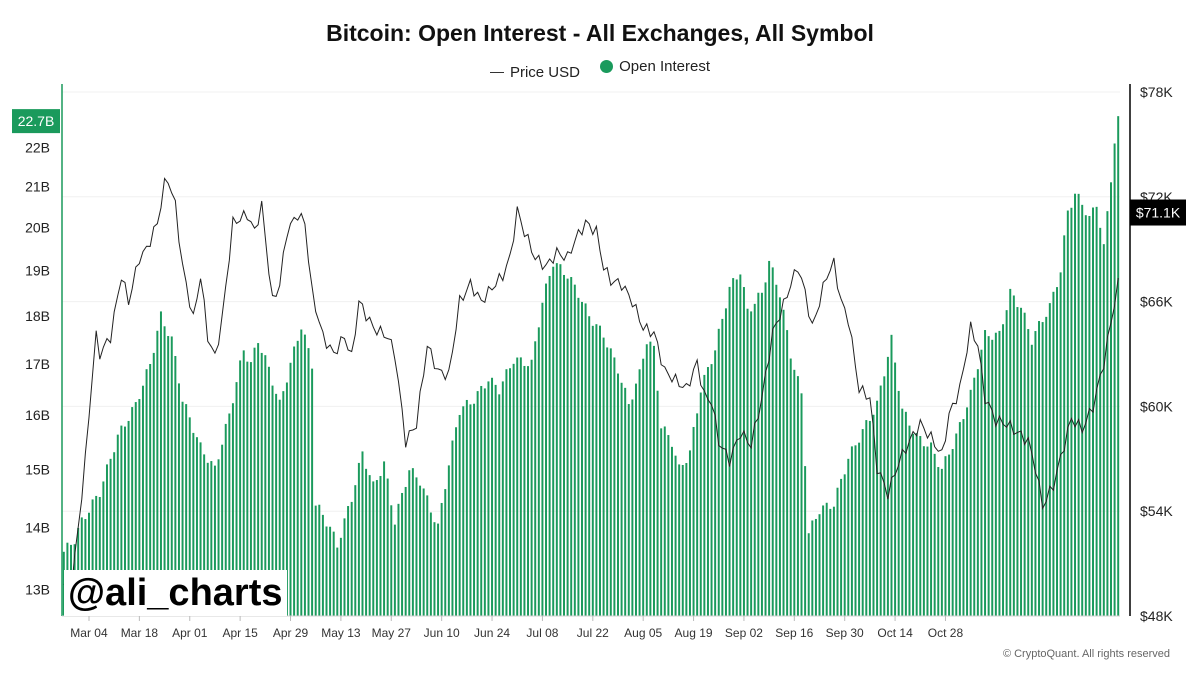 The width and height of the screenshot is (1200, 675). I want to click on legend-item-price: Price USD, so click(534, 72).